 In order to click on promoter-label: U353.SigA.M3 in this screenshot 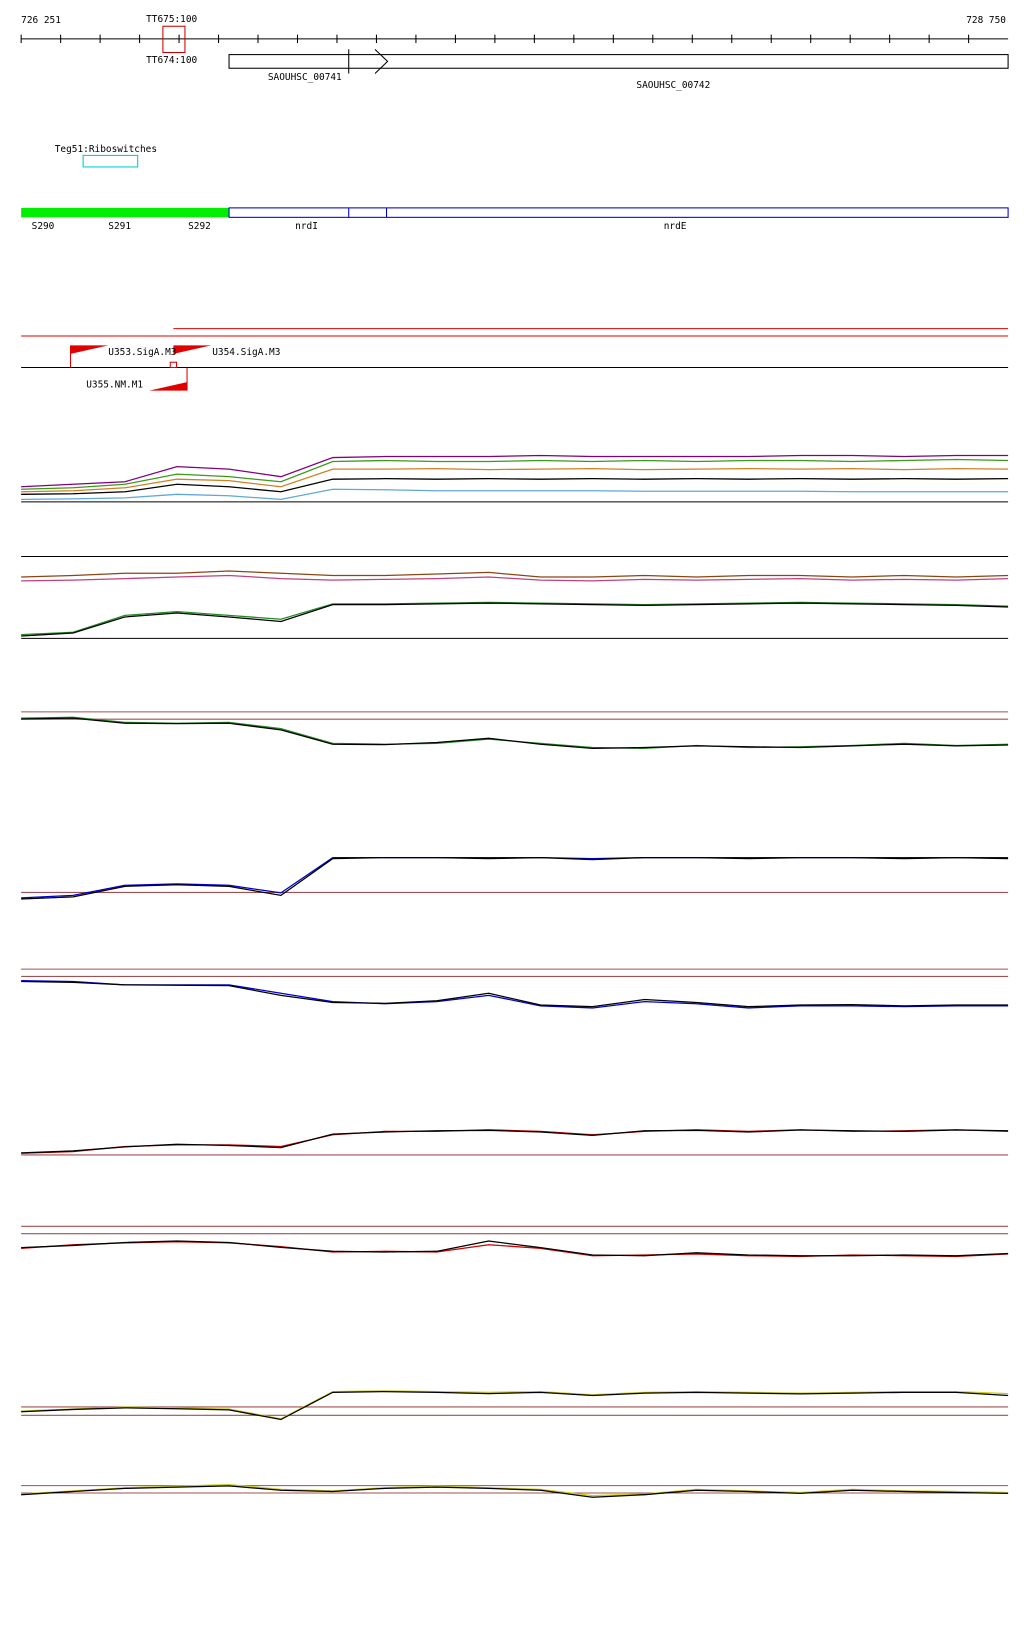, I will do `click(142, 352)`.